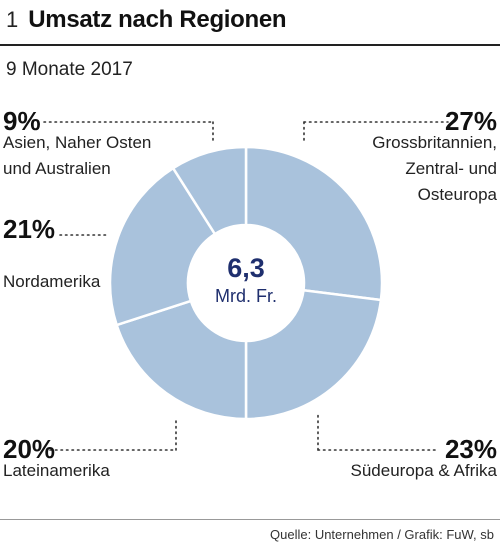 This screenshot has height=554, width=500. Describe the element at coordinates (29, 229) in the screenshot. I see `slice-percent-3: 21%` at that location.